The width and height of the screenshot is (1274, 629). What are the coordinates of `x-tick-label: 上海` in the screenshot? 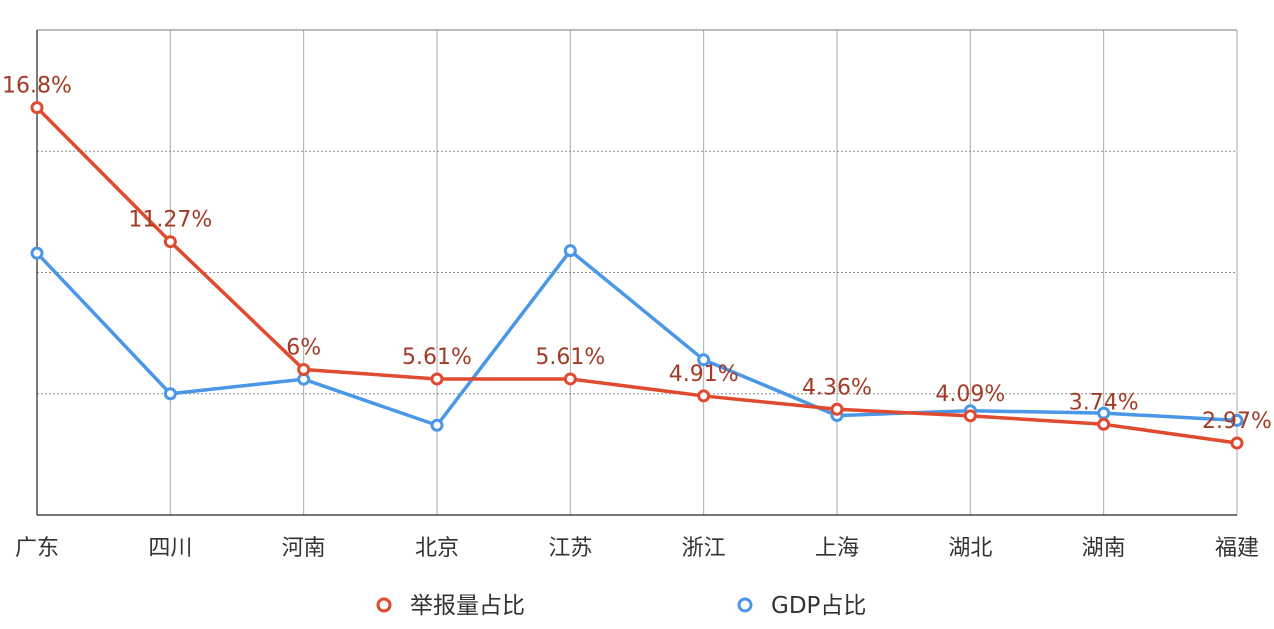 It's located at (837, 548).